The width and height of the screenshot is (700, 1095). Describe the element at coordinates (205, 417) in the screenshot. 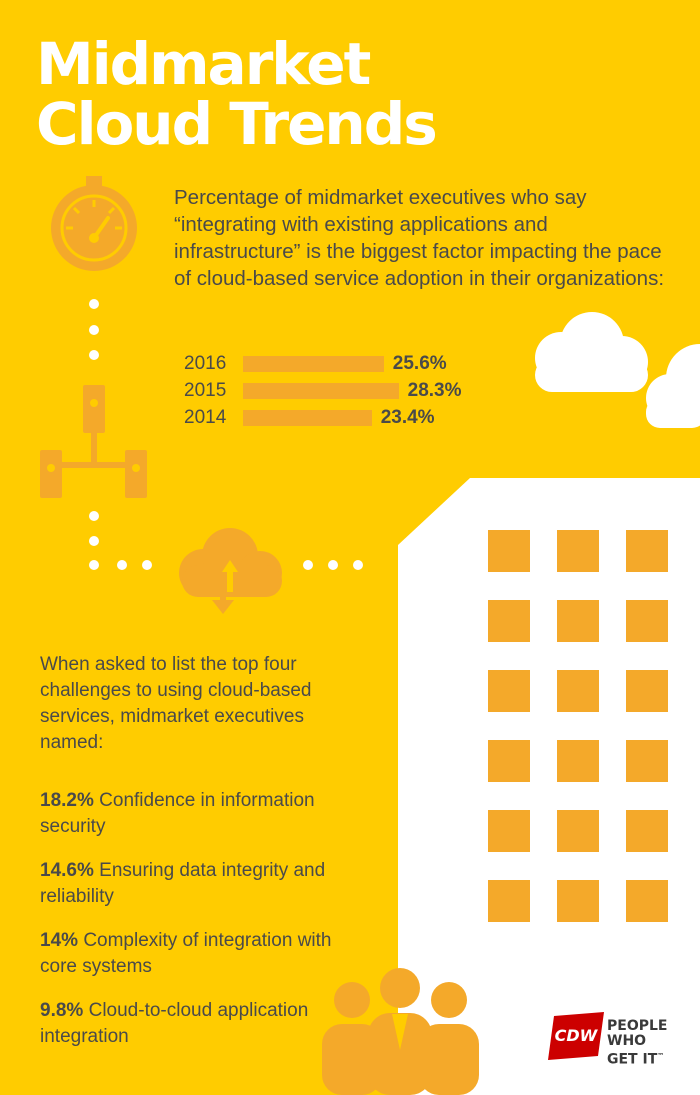

I see `bar-year-label: 2014` at that location.